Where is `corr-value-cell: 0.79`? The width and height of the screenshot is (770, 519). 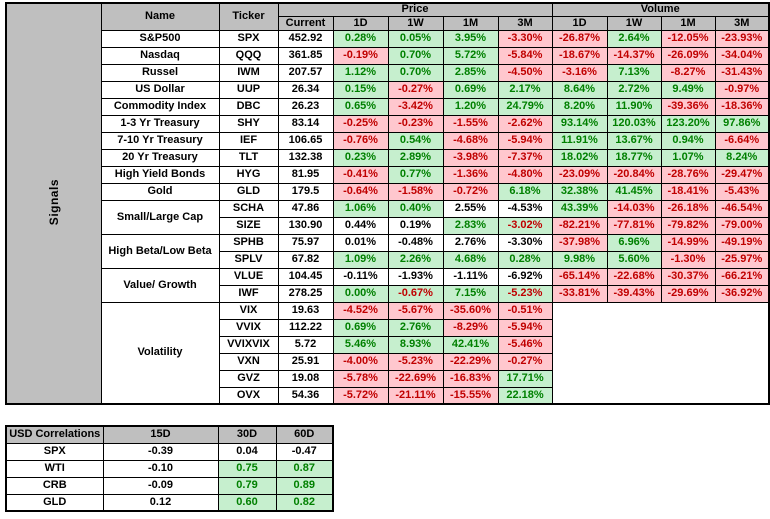 corr-value-cell: 0.79 is located at coordinates (247, 485).